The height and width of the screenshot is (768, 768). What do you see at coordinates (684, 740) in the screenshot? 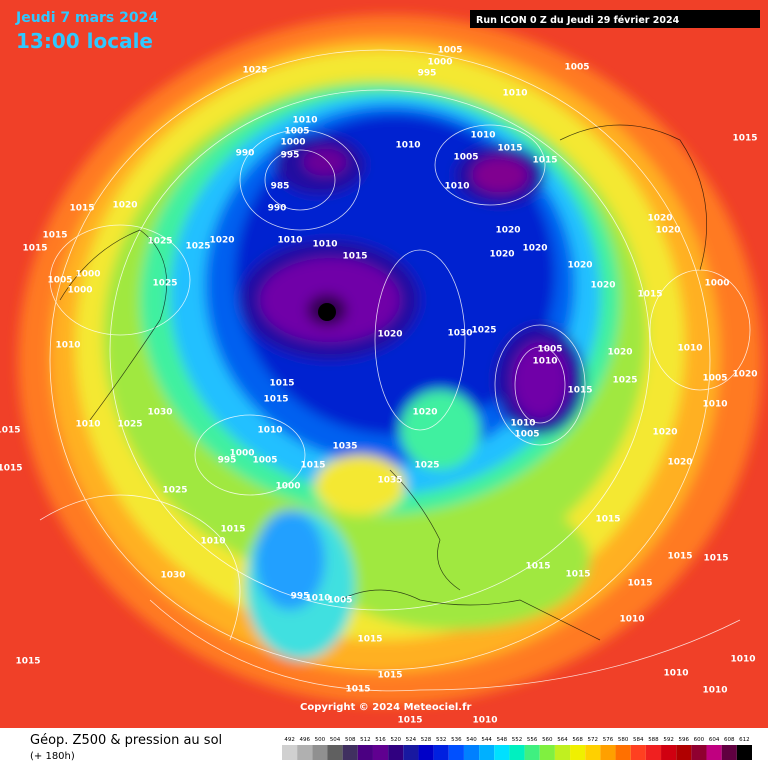
I see `legend-level: 596` at bounding box center [684, 740].